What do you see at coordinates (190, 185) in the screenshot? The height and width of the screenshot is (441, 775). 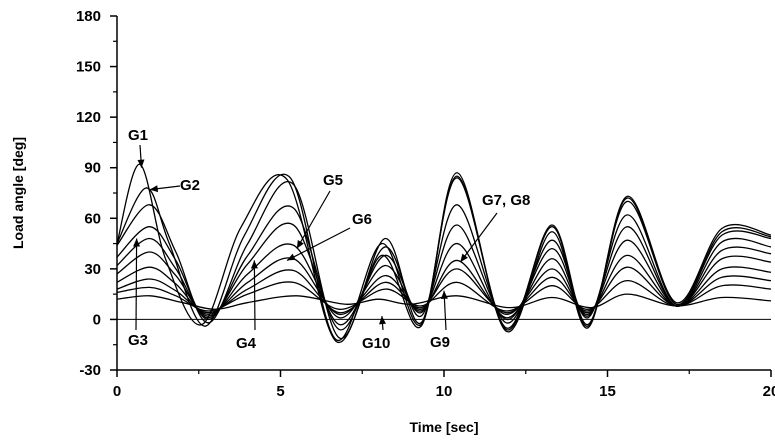 I see `annotation-label: G2` at bounding box center [190, 185].